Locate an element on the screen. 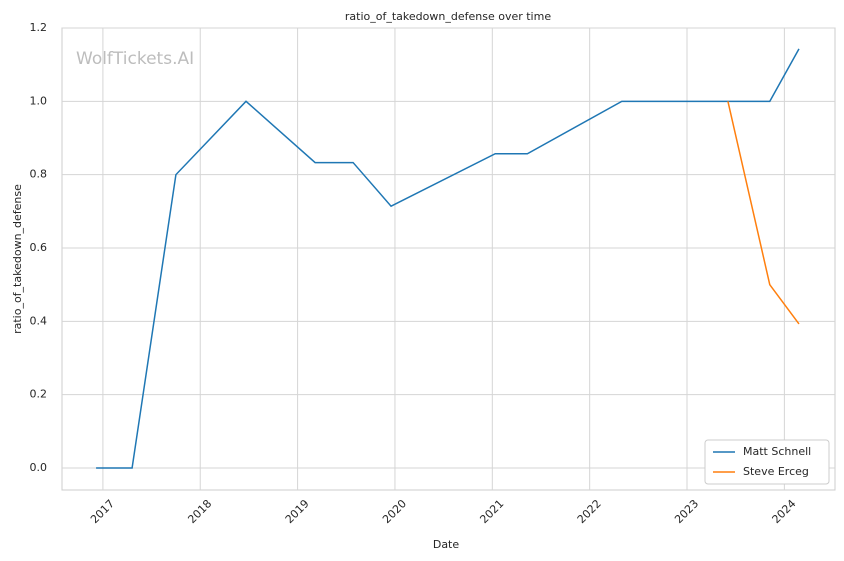 Image resolution: width=844 pixels, height=561 pixels. x-tick-label: 2022 is located at coordinates (589, 511).